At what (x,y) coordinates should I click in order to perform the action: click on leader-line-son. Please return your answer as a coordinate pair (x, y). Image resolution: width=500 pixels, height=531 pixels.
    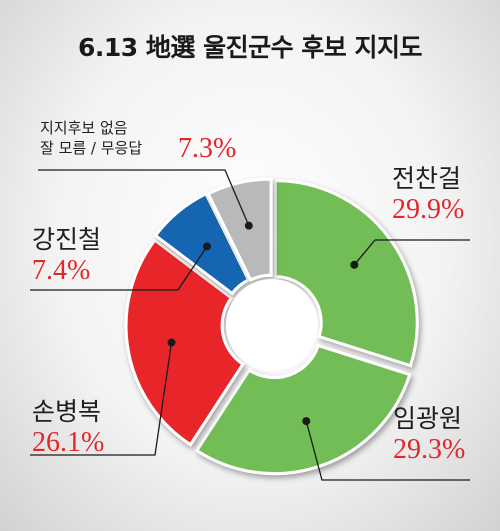
    Looking at the image, I should click on (101, 399).